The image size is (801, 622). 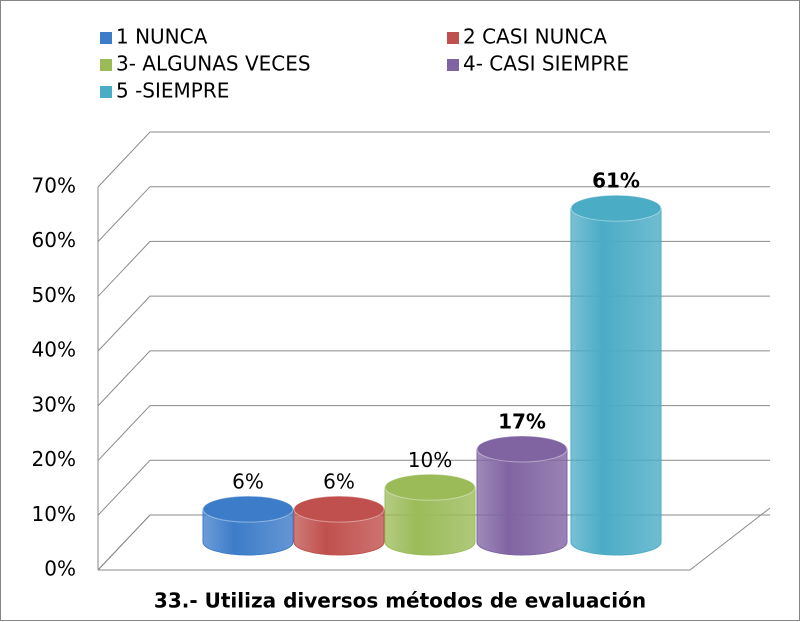 What do you see at coordinates (54, 459) in the screenshot?
I see `y-tick-label: 20%` at bounding box center [54, 459].